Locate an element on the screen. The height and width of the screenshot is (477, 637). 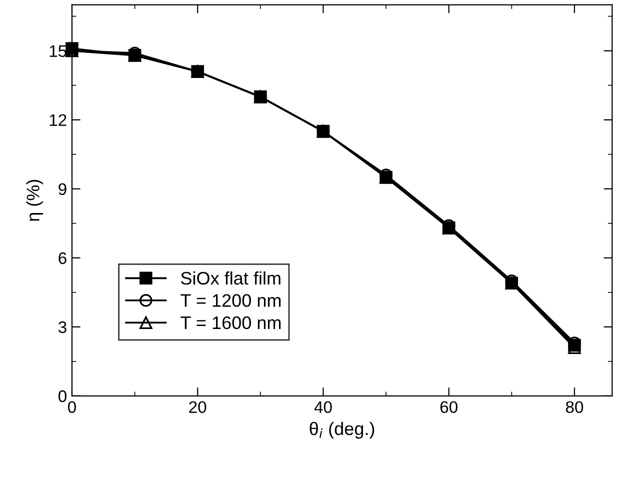
y-tick-label: 3 is located at coordinates (62, 327).